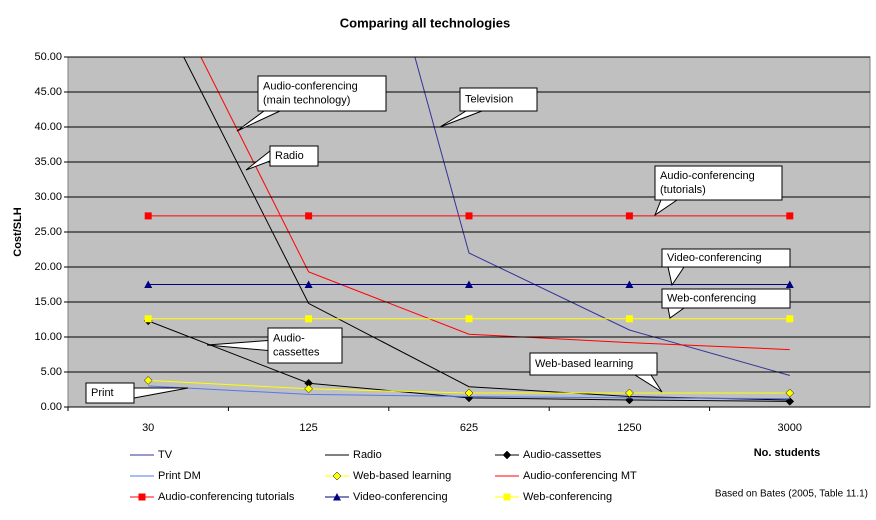 This screenshot has width=876, height=520. What do you see at coordinates (402, 476) in the screenshot?
I see `legend-label: Web-based learning` at bounding box center [402, 476].